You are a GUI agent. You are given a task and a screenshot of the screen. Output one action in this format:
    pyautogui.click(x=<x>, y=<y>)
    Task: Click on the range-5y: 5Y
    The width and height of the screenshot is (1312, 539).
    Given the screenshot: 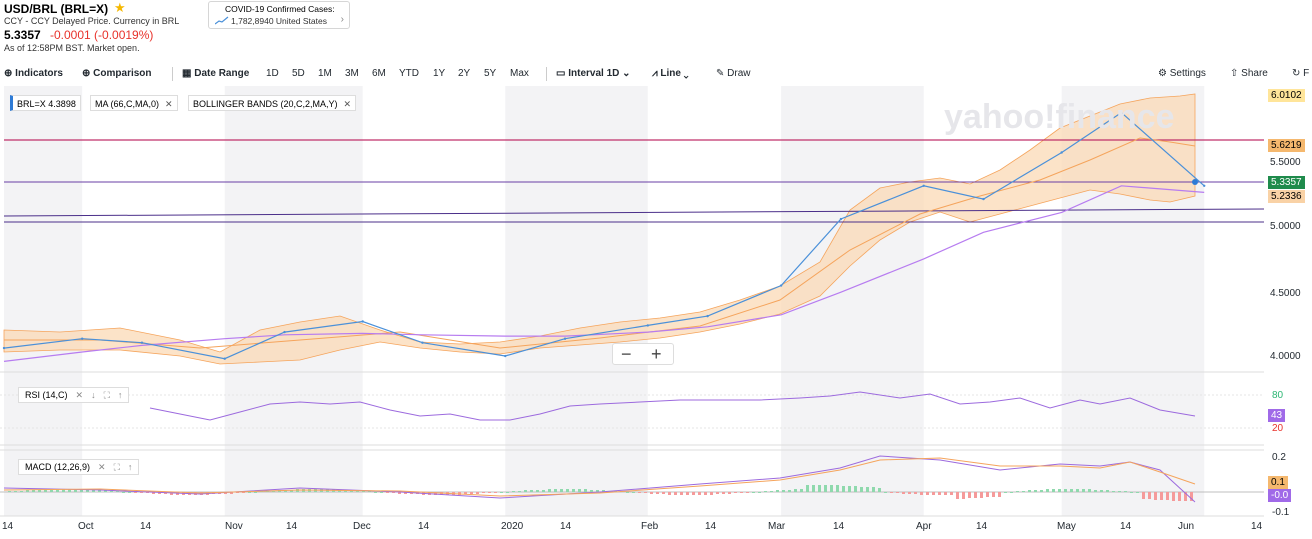 What is the action you would take?
    pyautogui.click(x=490, y=73)
    